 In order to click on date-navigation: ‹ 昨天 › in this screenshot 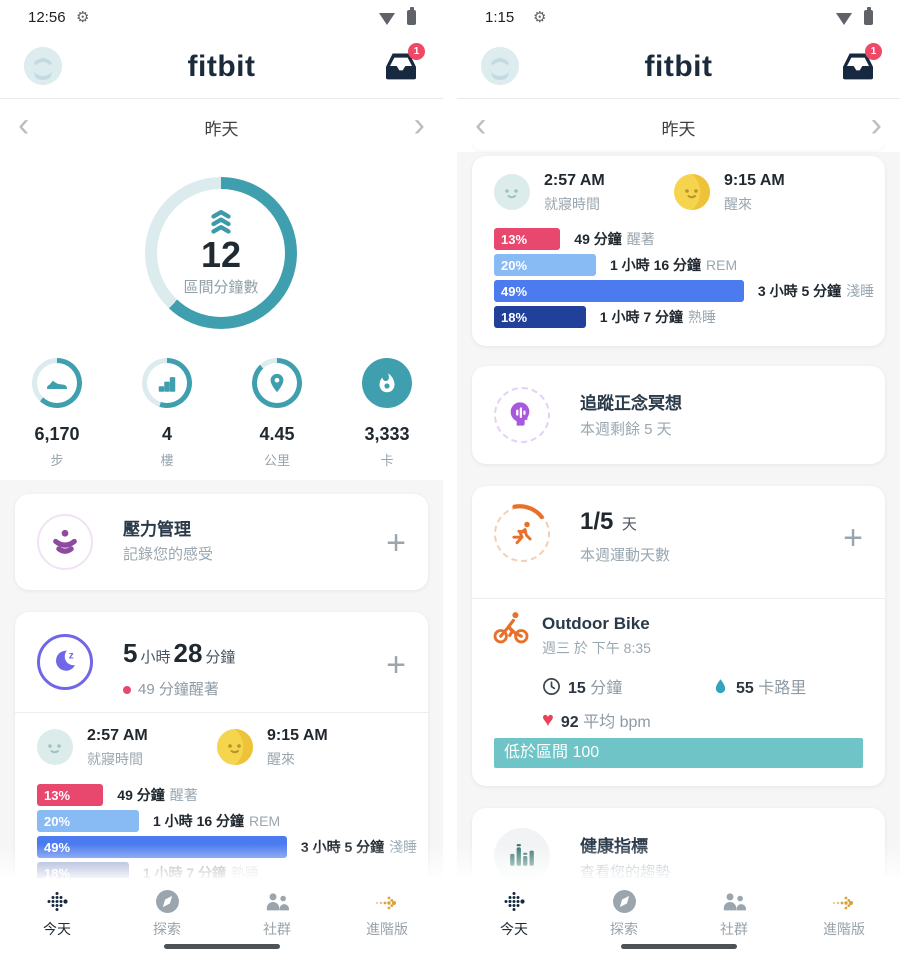, I will do `click(221, 125)`.